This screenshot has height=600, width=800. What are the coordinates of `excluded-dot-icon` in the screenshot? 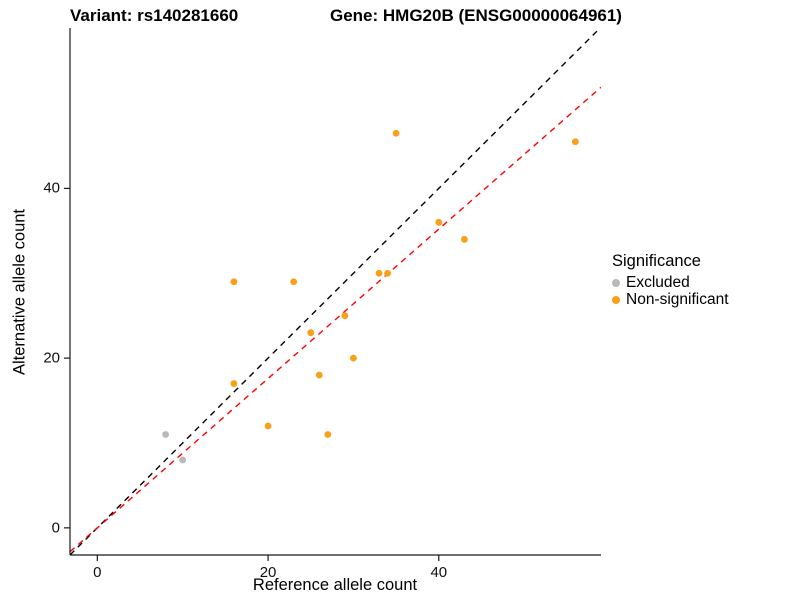 It's located at (616, 282).